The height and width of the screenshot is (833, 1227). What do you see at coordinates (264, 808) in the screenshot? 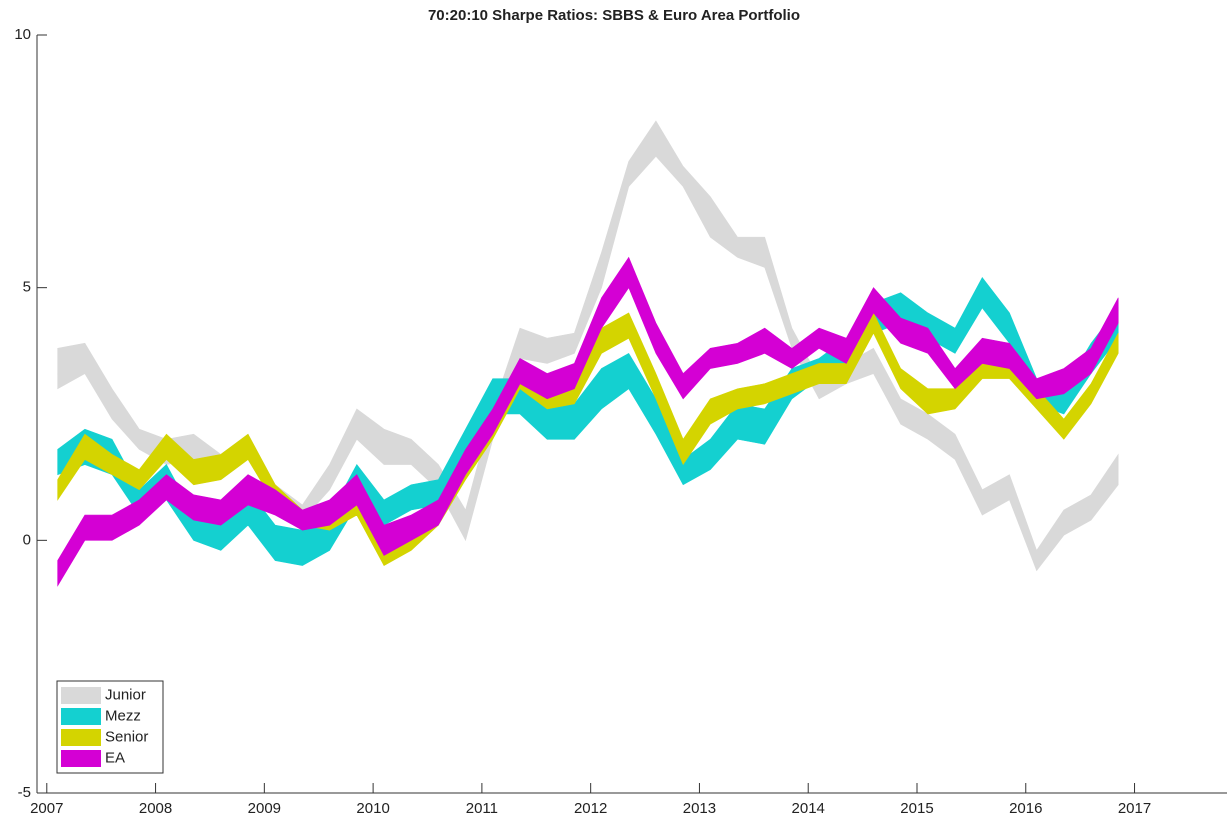
I see `x-tick-label: 2009` at bounding box center [264, 808].